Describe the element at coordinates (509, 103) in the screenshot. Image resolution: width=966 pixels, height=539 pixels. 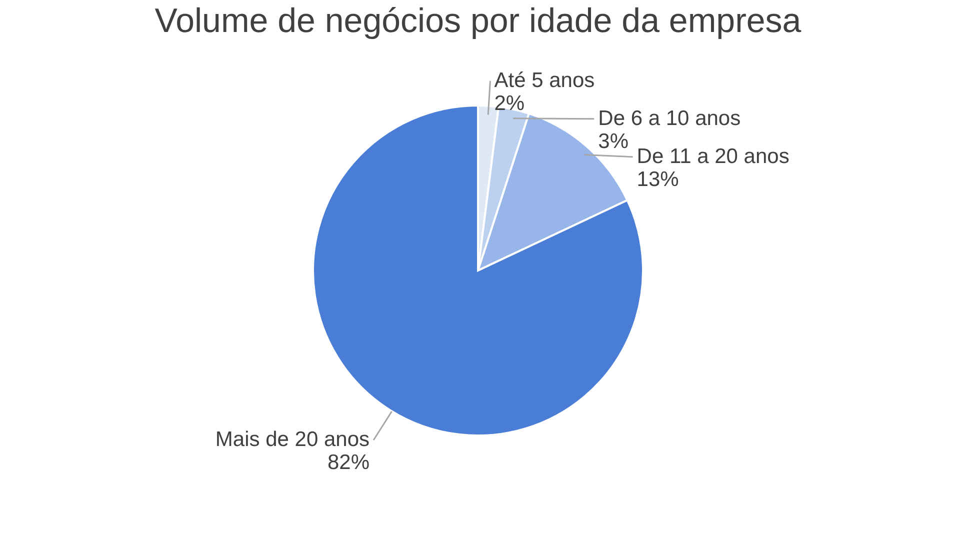
I see `data-label: 2%` at that location.